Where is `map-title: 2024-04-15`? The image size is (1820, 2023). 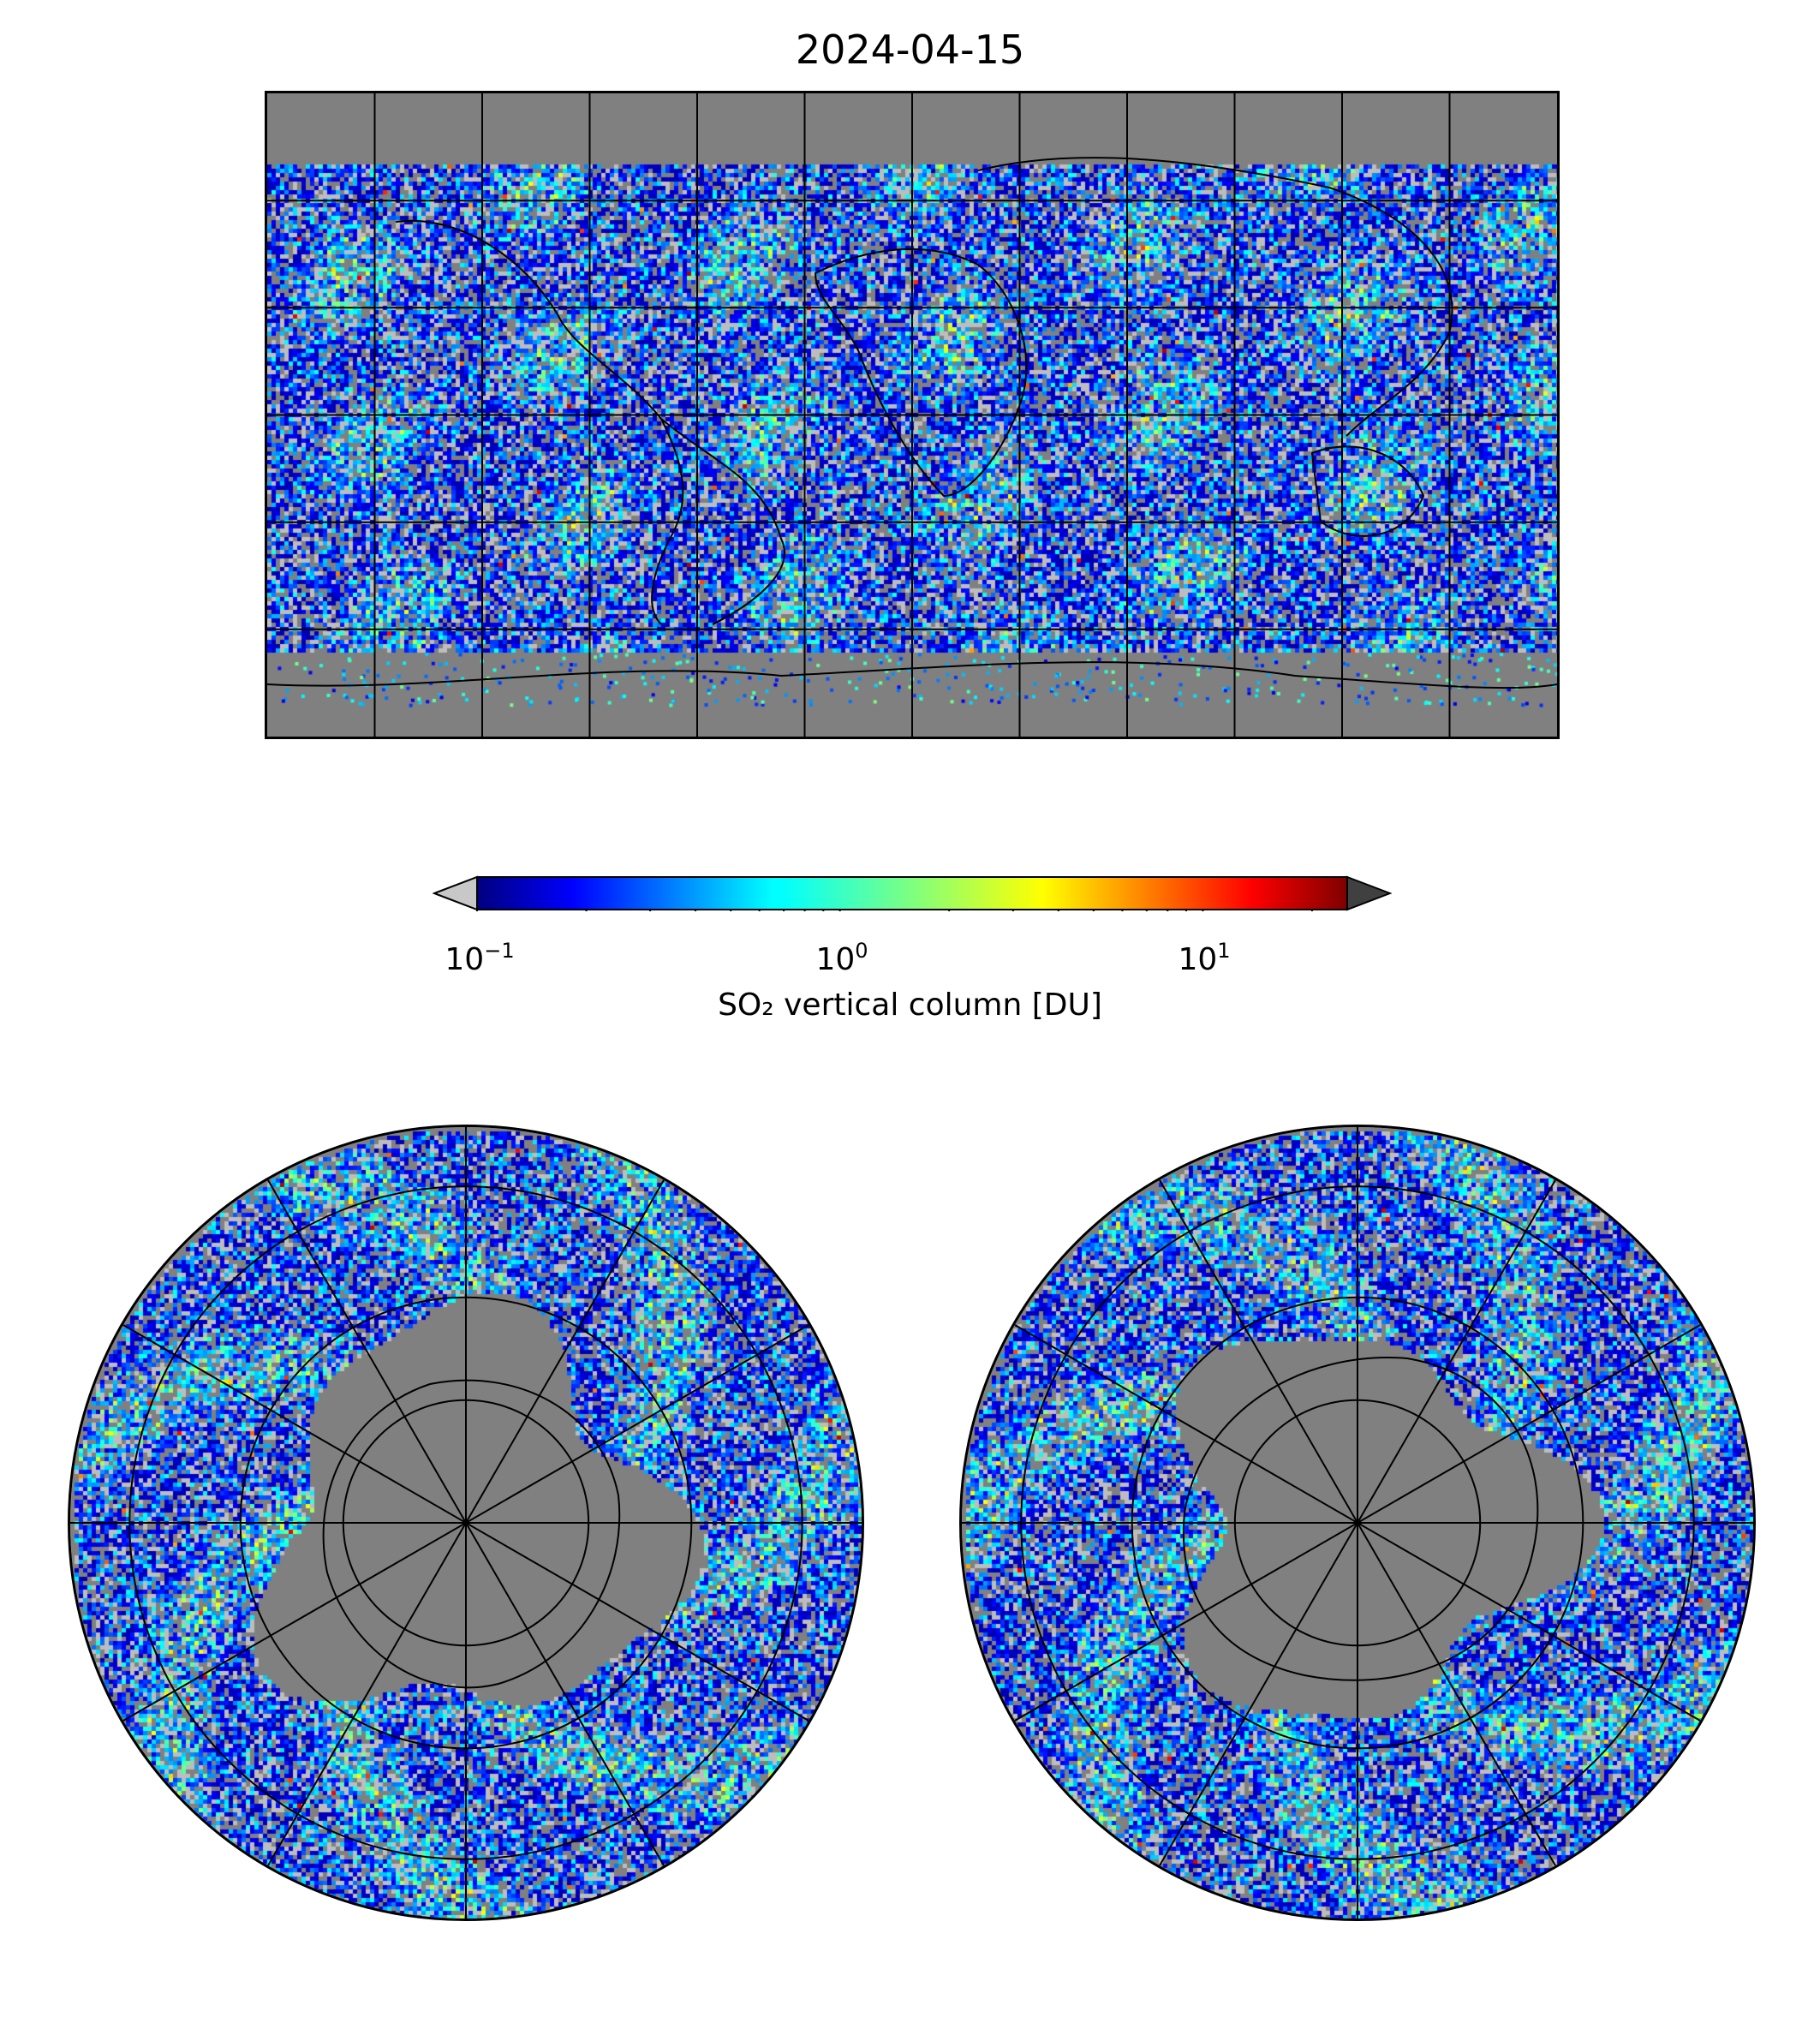
map-title: 2024-04-15 is located at coordinates (910, 50).